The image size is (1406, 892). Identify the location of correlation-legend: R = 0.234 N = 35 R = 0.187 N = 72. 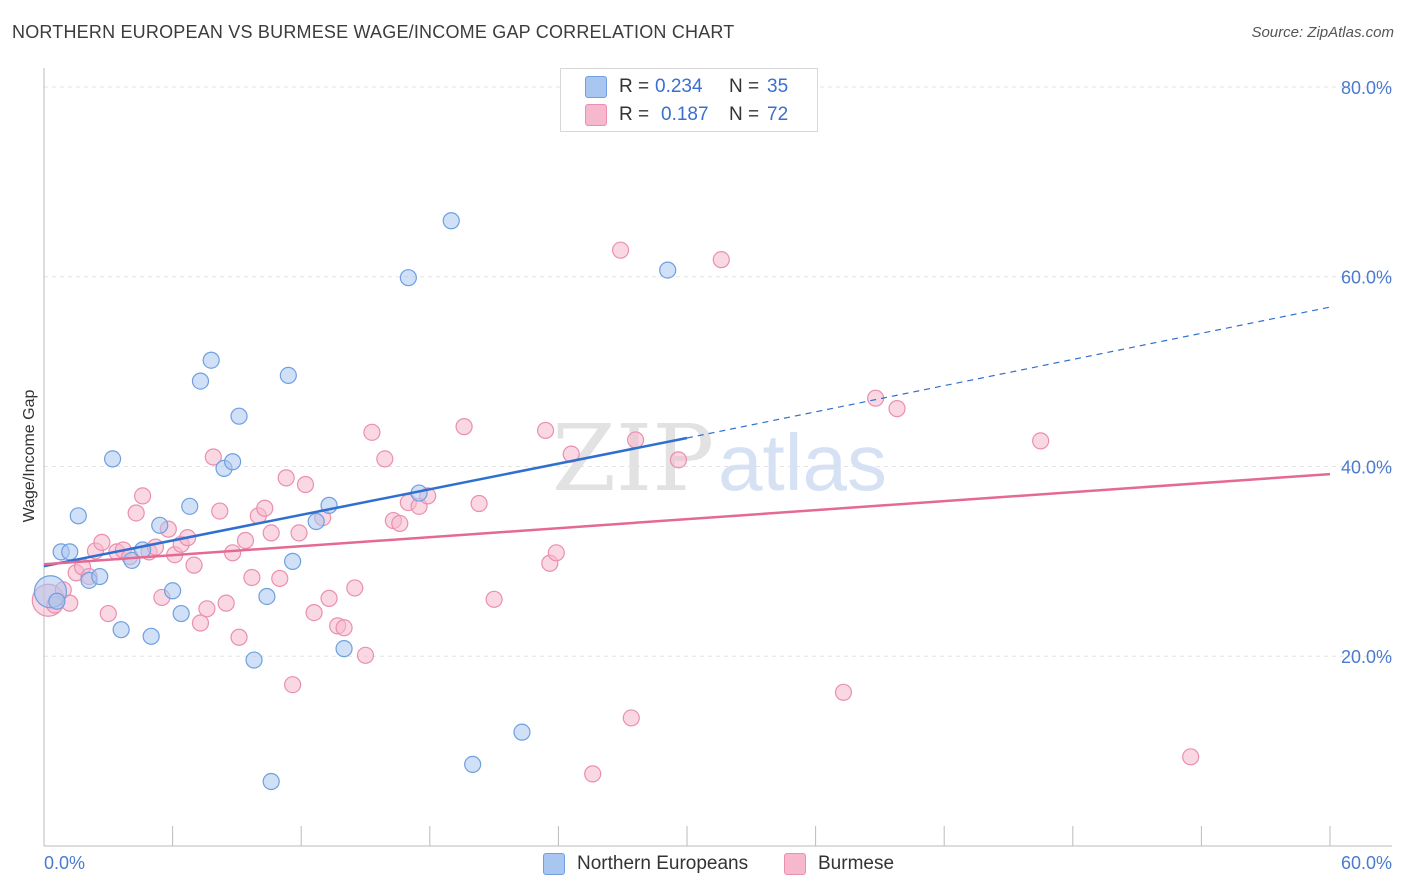
(689, 100).